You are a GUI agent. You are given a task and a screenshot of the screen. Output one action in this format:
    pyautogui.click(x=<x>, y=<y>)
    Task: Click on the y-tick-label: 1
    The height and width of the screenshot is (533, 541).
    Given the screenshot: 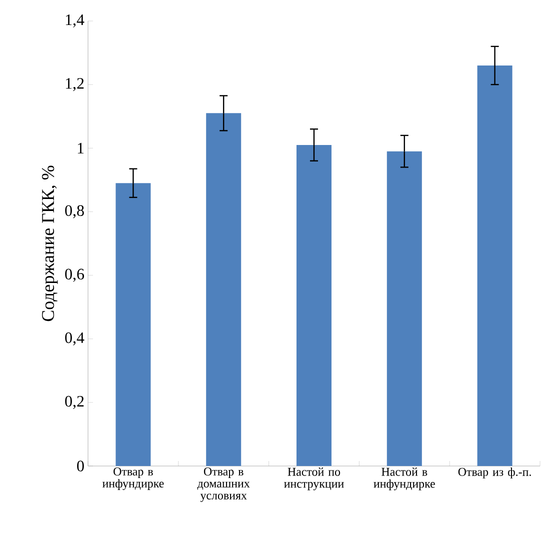 What is the action you would take?
    pyautogui.click(x=81, y=148)
    